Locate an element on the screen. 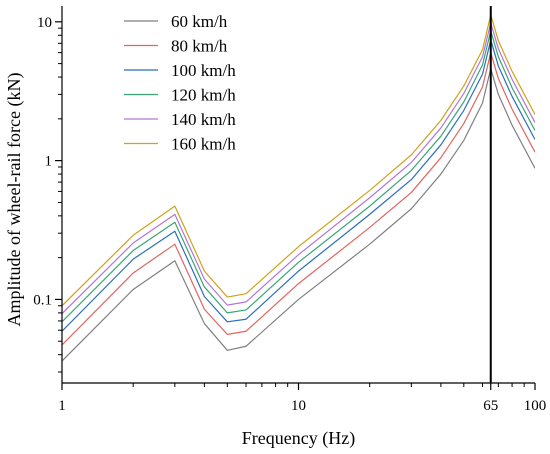 Image resolution: width=550 pixels, height=454 pixels. legend-label-80-km-h: 80 km/h is located at coordinates (199, 46).